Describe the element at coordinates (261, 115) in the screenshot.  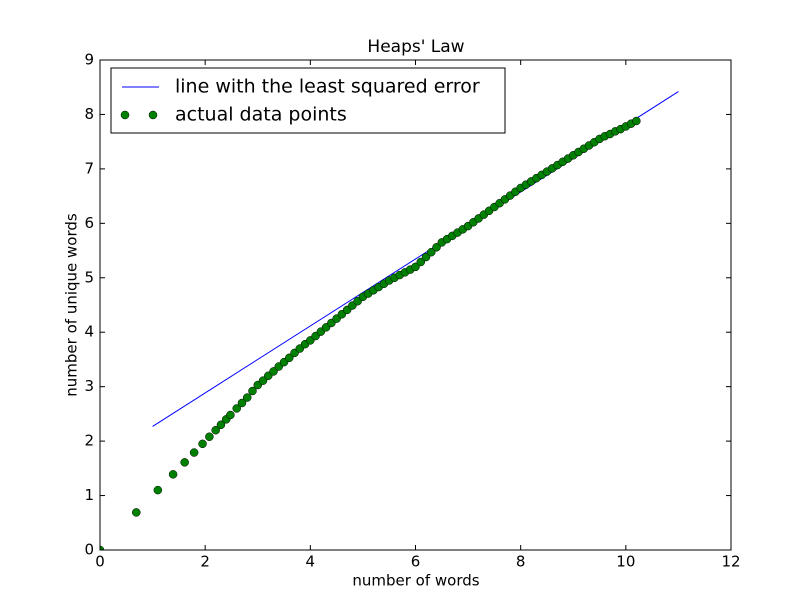
I see `legend-label: actual data points` at that location.